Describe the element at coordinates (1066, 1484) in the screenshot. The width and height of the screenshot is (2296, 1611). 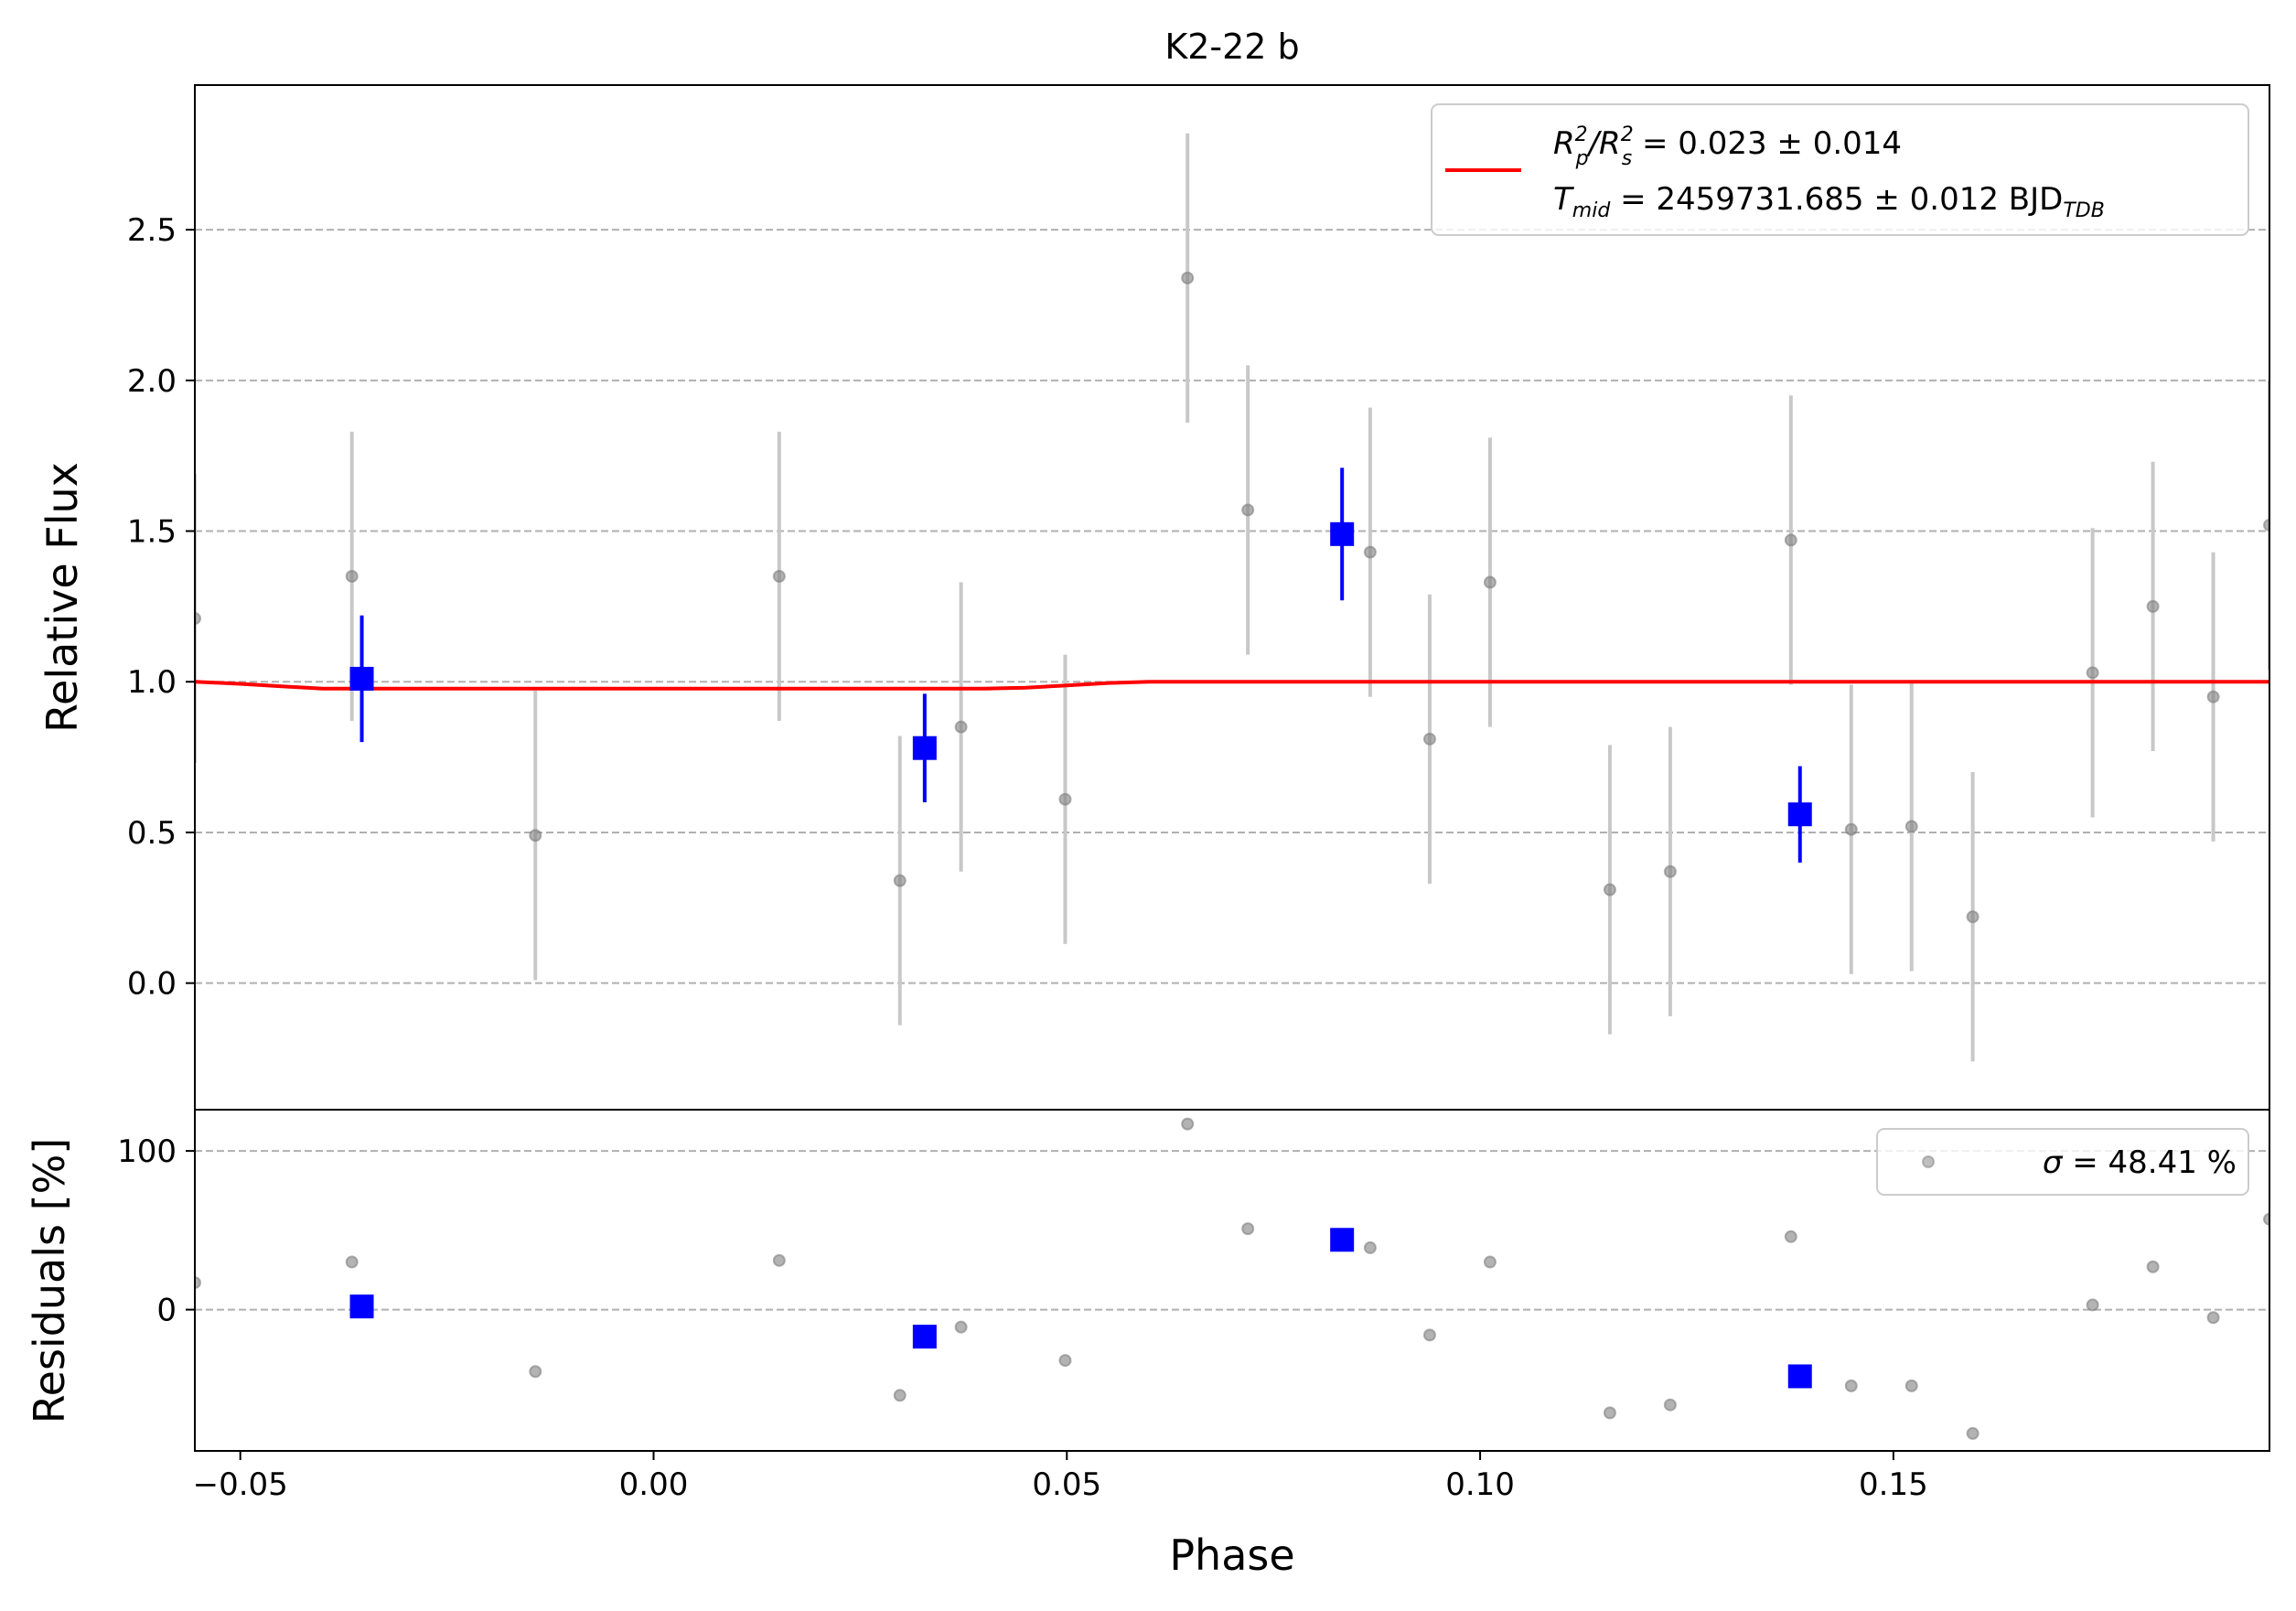
I see `x-tick-label: 0.05` at that location.